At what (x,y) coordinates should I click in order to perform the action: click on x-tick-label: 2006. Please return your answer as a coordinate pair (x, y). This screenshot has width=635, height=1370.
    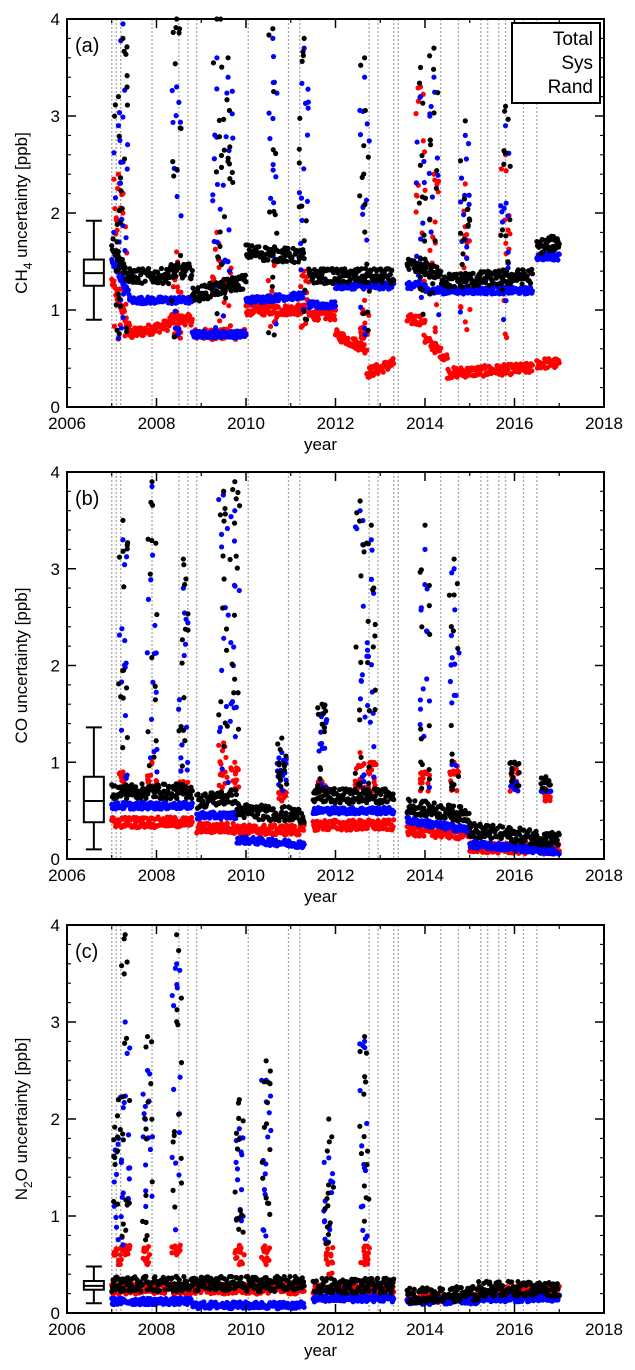
    Looking at the image, I should click on (67, 423).